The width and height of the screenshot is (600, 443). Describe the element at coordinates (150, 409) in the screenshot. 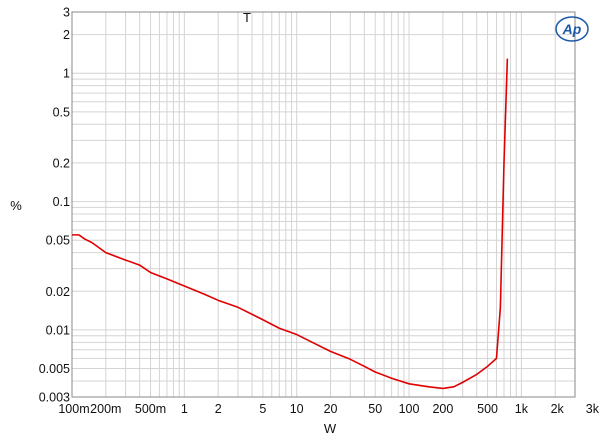

I see `x-tick-label: 500m` at that location.